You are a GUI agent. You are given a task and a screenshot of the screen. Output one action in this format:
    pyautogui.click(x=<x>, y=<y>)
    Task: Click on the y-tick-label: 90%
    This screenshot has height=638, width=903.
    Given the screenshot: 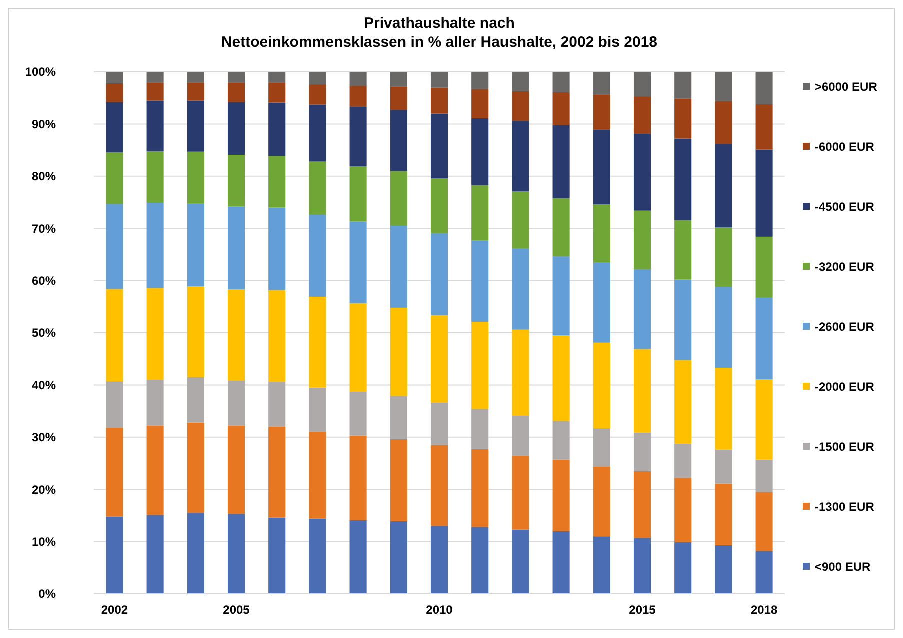 What is the action you would take?
    pyautogui.click(x=44, y=124)
    